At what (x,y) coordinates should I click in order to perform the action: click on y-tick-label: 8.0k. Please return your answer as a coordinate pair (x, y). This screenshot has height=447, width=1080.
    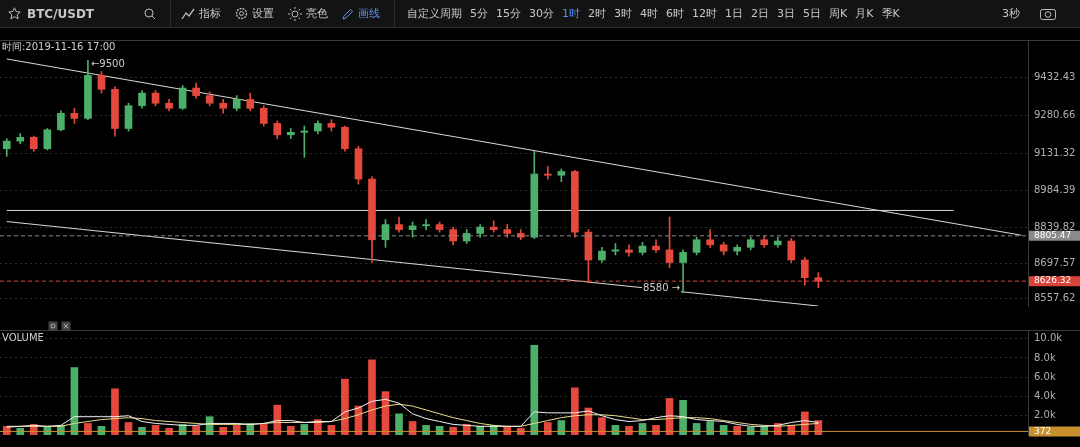
    Looking at the image, I should click on (1045, 357).